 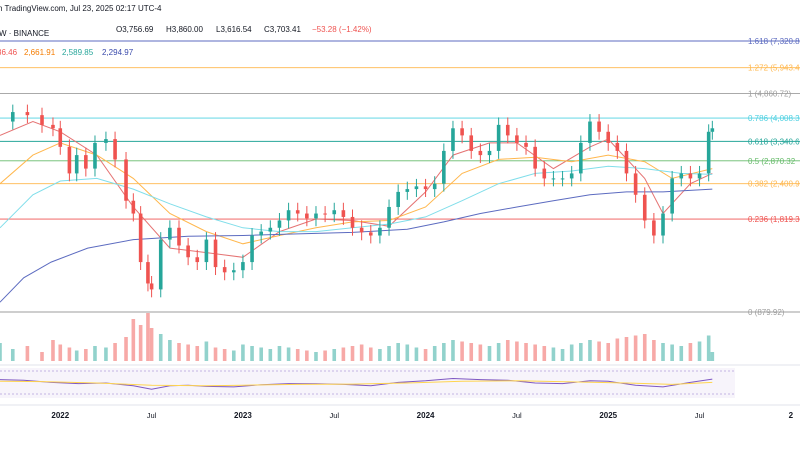 I want to click on ma-value-orange: 2,661.91, so click(x=40, y=52).